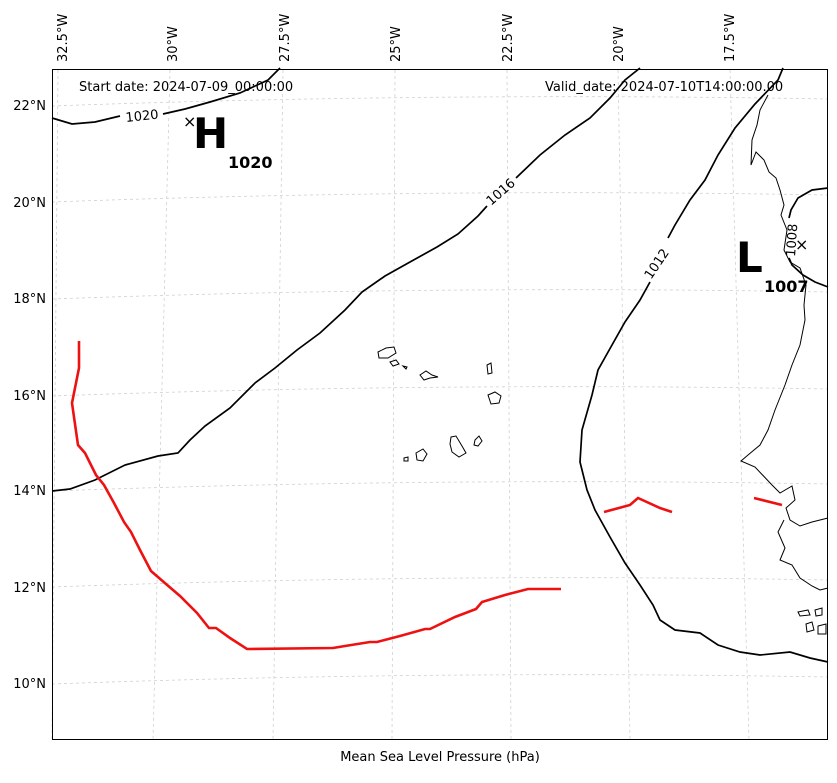 This screenshot has width=837, height=783. What do you see at coordinates (406, 459) in the screenshot?
I see `island-brava` at bounding box center [406, 459].